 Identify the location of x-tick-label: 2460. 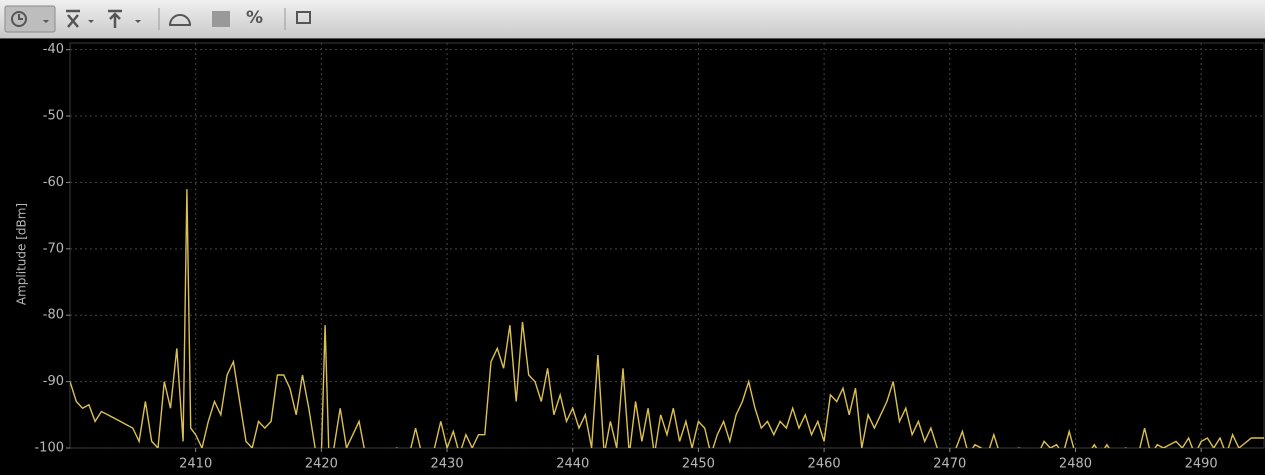
(824, 464).